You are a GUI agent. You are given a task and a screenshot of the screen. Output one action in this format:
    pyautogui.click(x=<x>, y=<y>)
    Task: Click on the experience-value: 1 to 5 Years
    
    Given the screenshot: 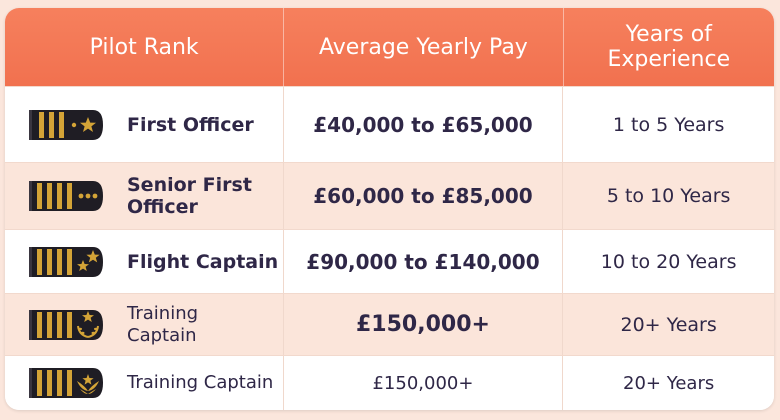 What is the action you would take?
    pyautogui.click(x=668, y=124)
    